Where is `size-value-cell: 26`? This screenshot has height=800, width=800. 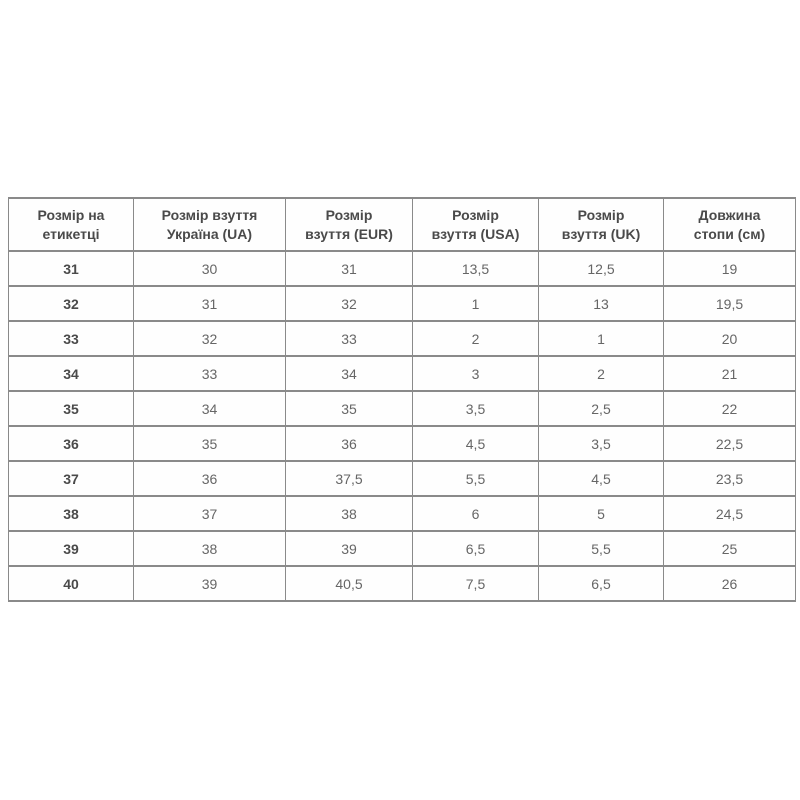 size-value-cell: 26 is located at coordinates (729, 583).